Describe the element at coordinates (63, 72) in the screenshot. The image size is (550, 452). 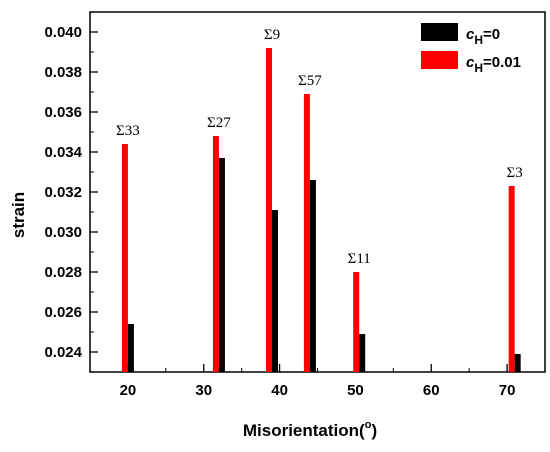
I see `y-tick-label: 0.038` at that location.